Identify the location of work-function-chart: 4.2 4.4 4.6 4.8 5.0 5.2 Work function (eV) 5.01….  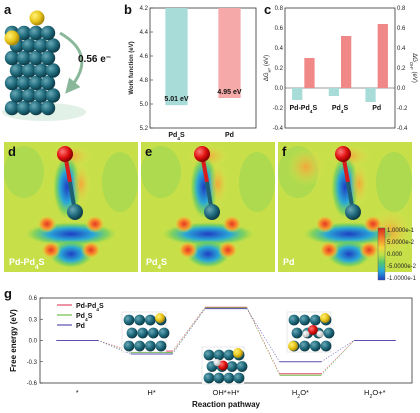
(193, 74).